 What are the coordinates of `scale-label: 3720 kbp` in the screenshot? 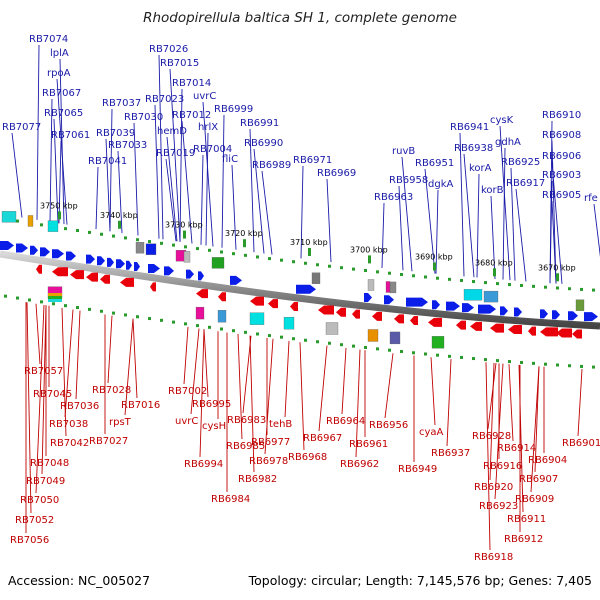 It's located at (244, 233).